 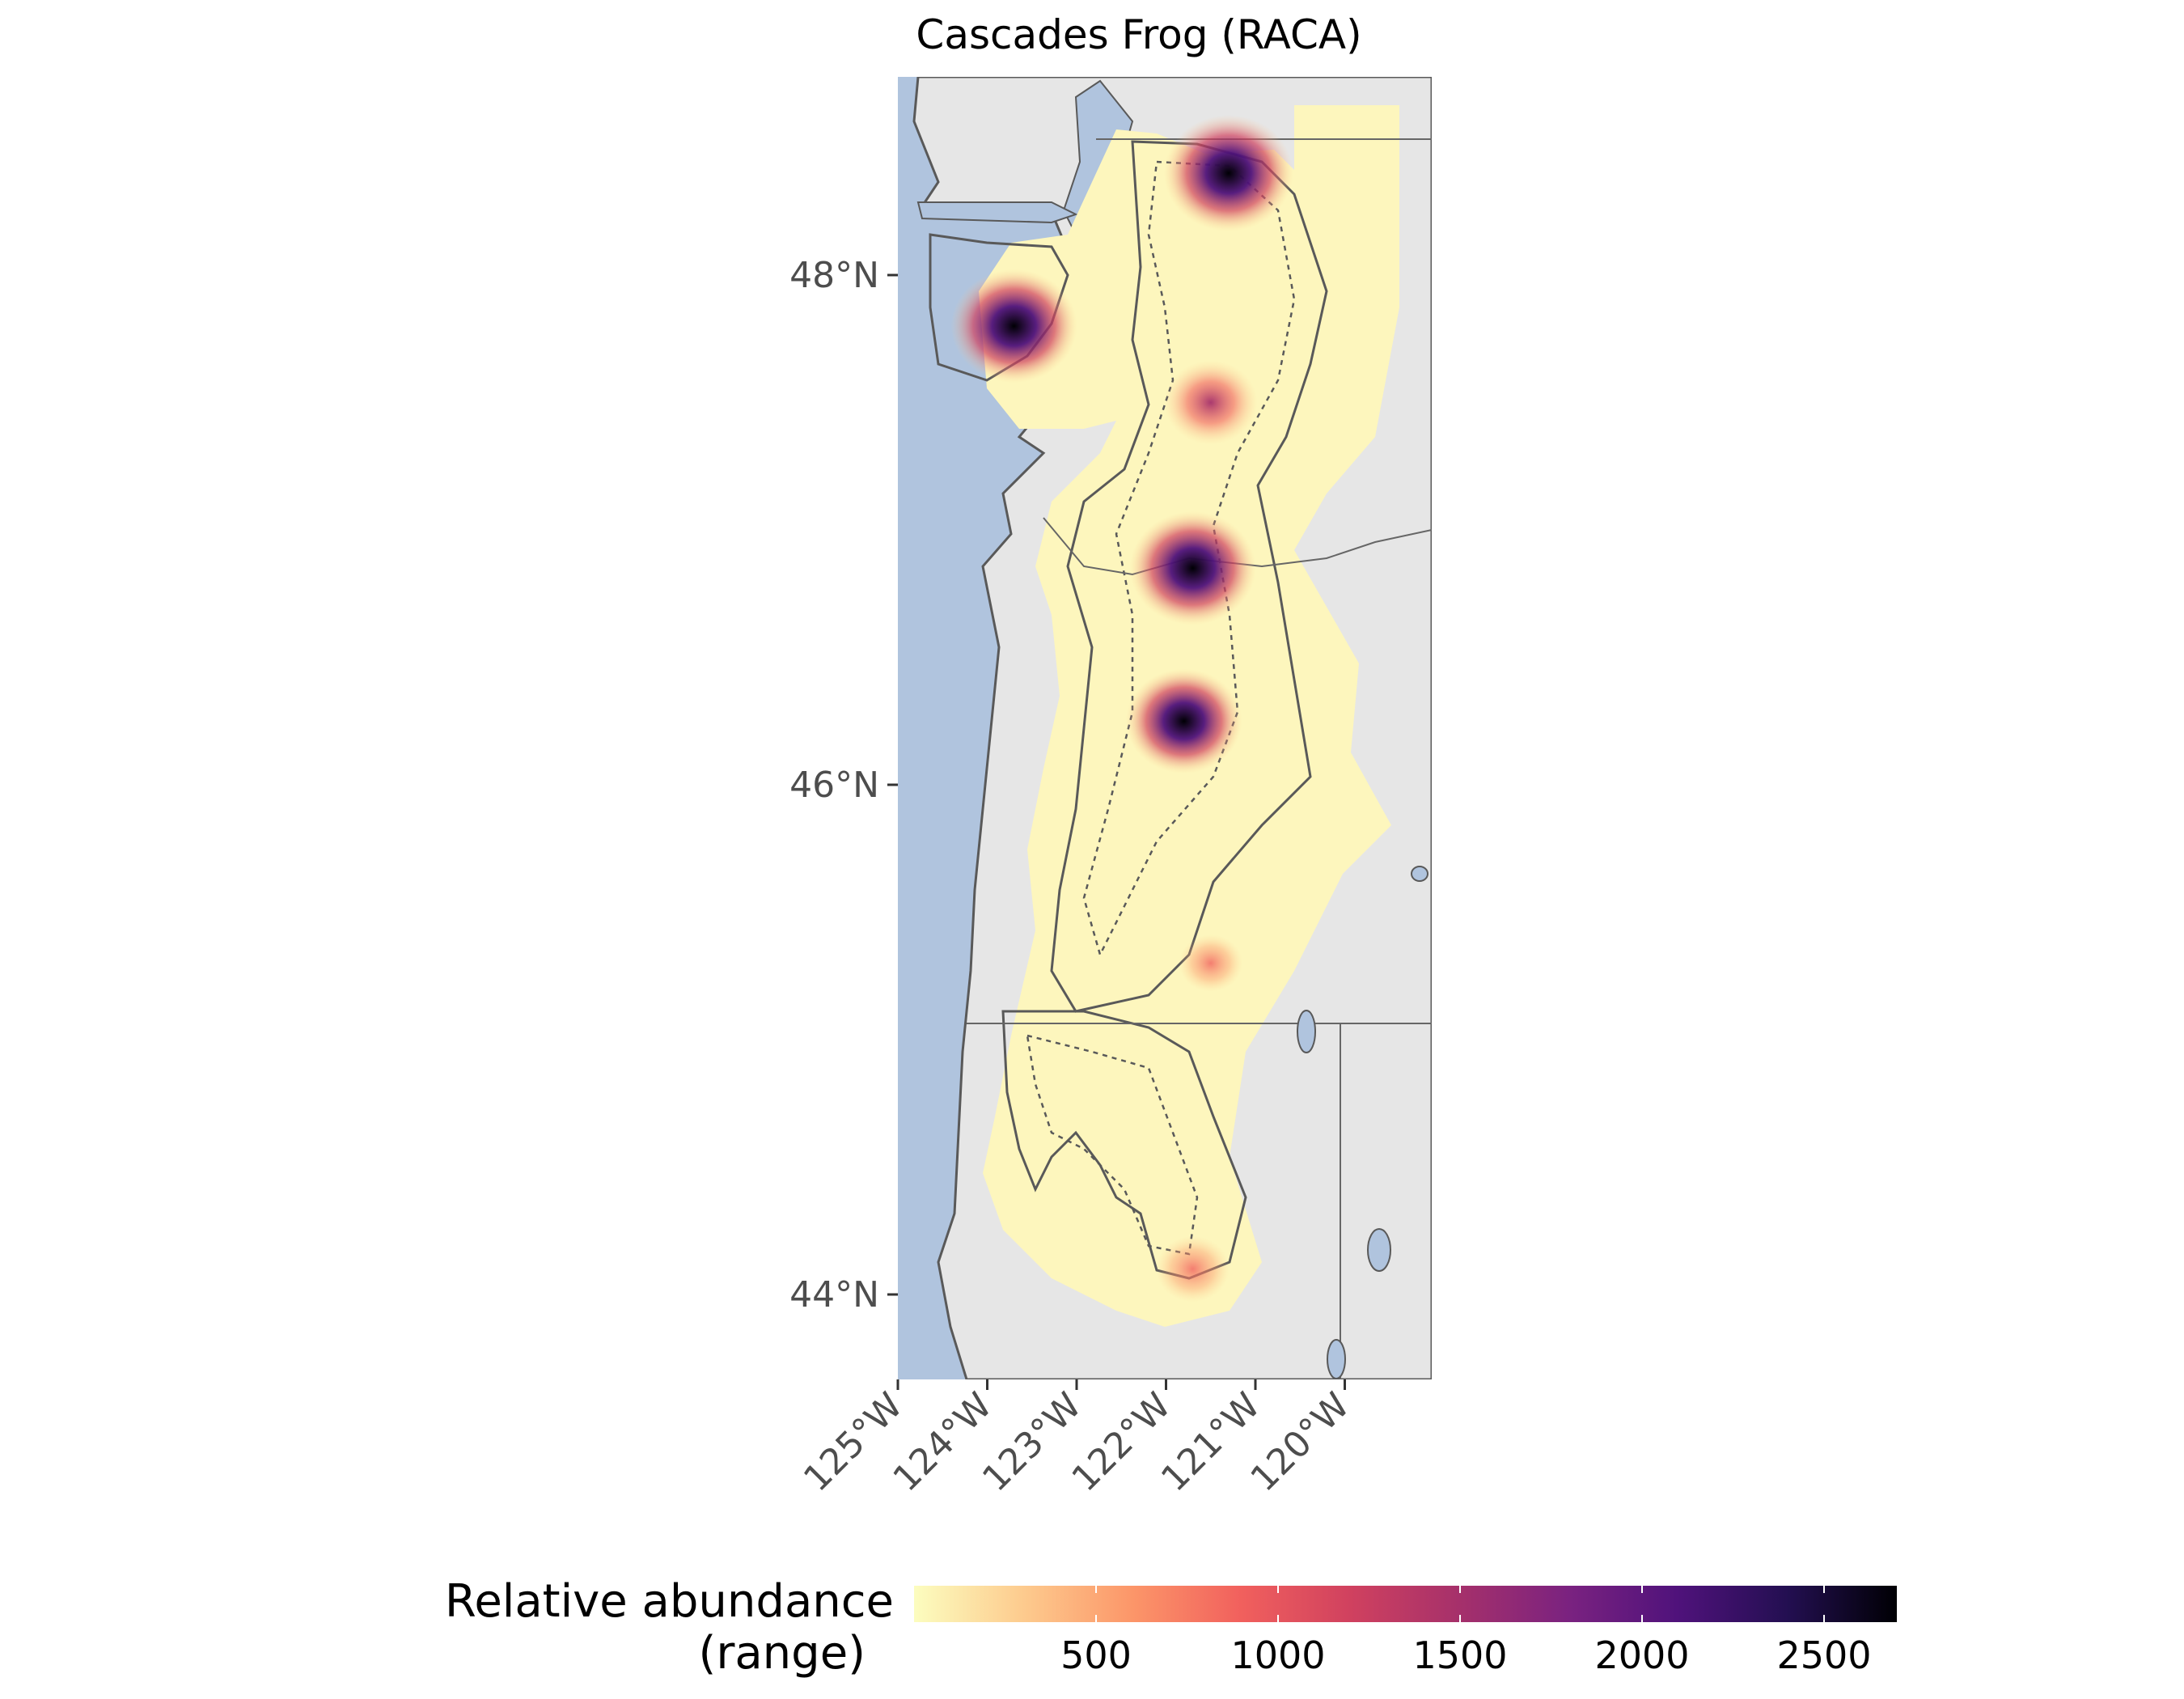 I want to click on goose-lake, so click(x=1306, y=1031).